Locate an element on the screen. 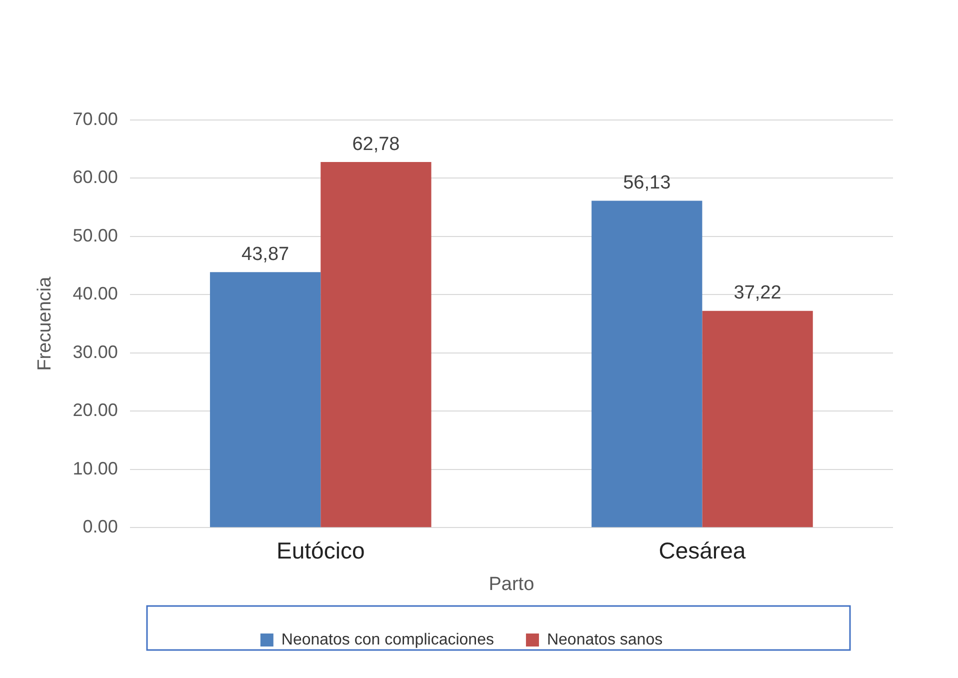 The height and width of the screenshot is (678, 958). y-axis-title: Frecuencia is located at coordinates (45, 323).